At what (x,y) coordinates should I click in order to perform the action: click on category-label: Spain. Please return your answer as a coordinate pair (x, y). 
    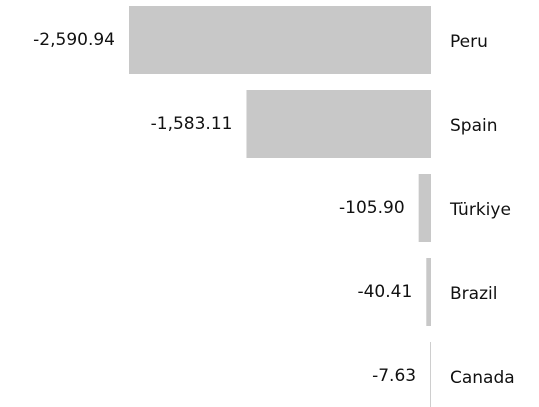
    Looking at the image, I should click on (474, 126).